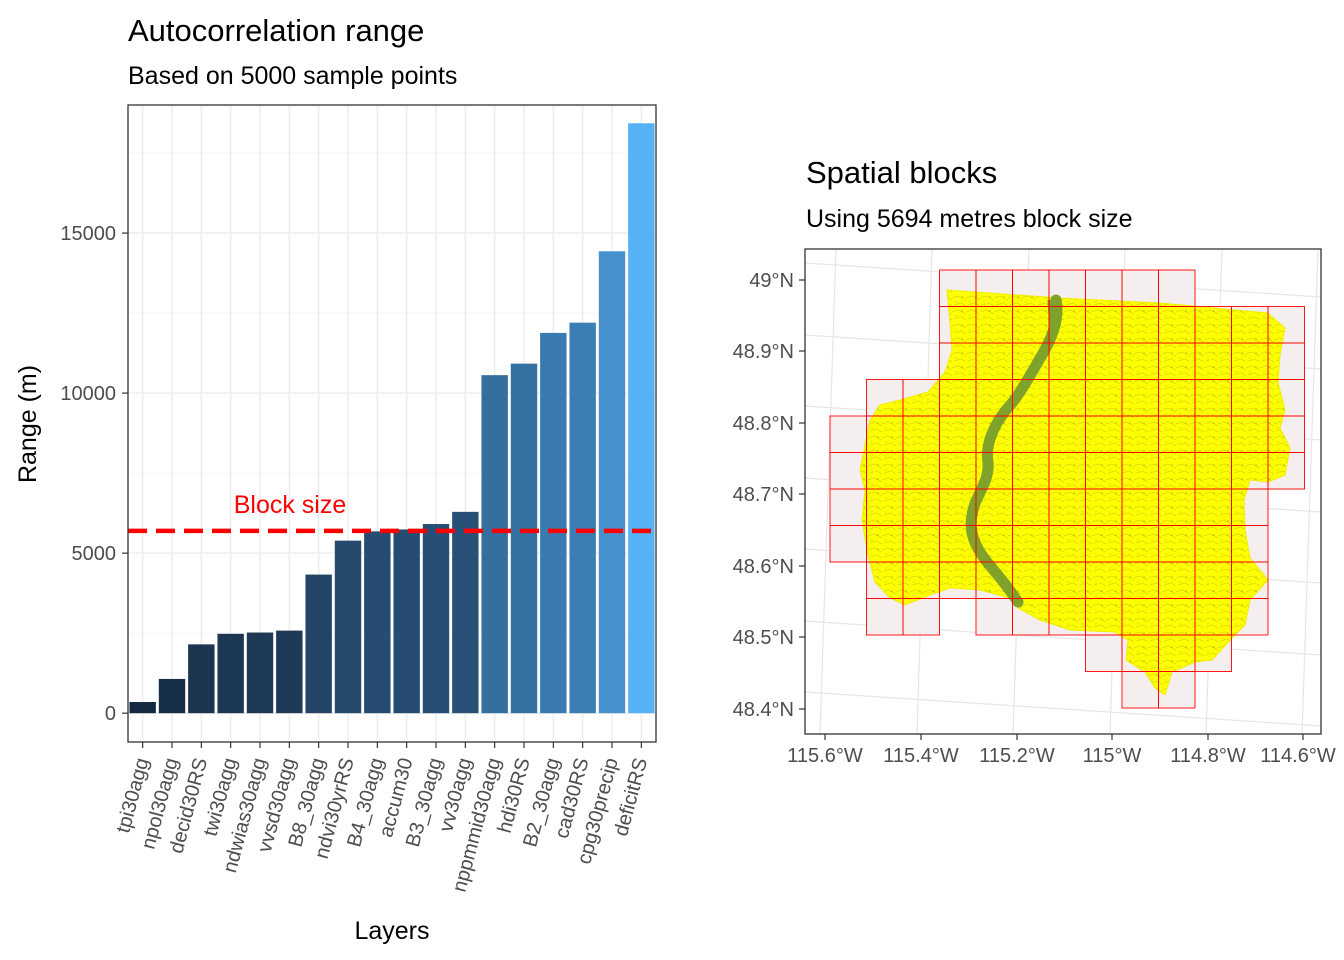 The height and width of the screenshot is (960, 1344). What do you see at coordinates (763, 710) in the screenshot?
I see `lat-tick-label: 48.4°N` at bounding box center [763, 710].